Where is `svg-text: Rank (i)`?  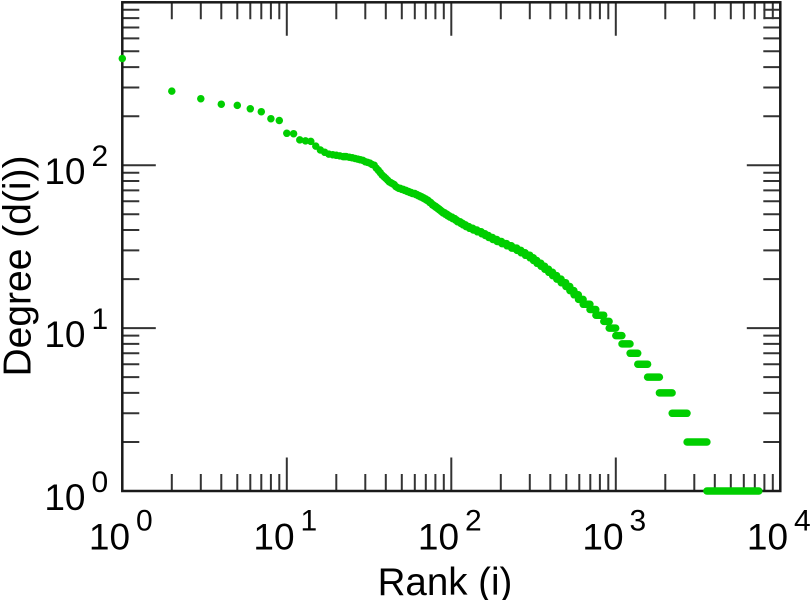 svg-text: Rank (i) is located at coordinates (445, 580).